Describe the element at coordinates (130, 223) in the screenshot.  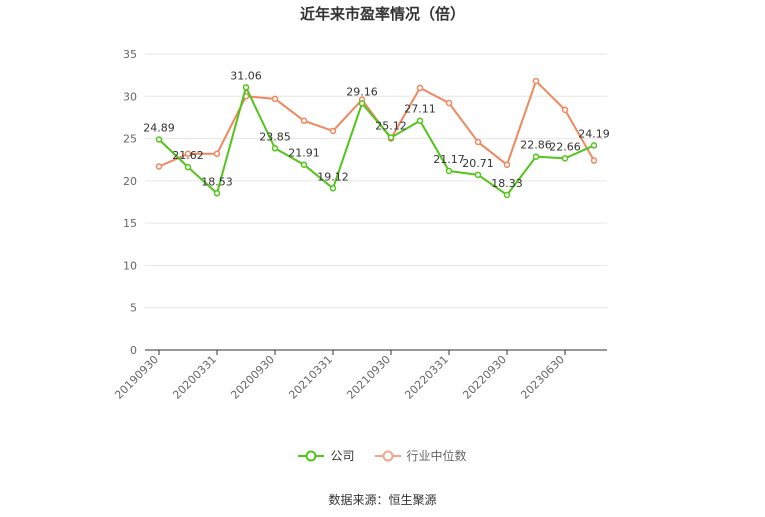
I see `y-tick-label: 15` at that location.